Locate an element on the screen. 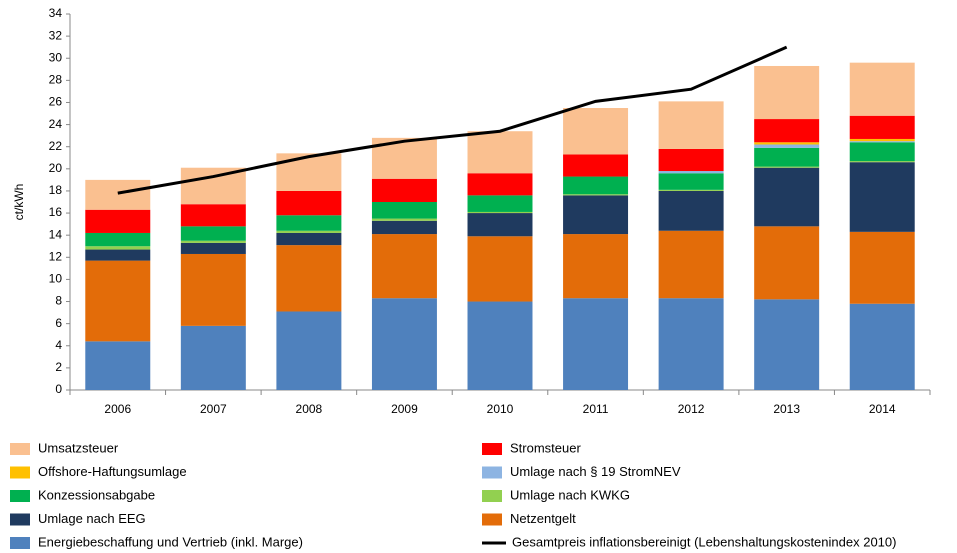 The width and height of the screenshot is (957, 553). x-tick-label: 2011 is located at coordinates (596, 409).